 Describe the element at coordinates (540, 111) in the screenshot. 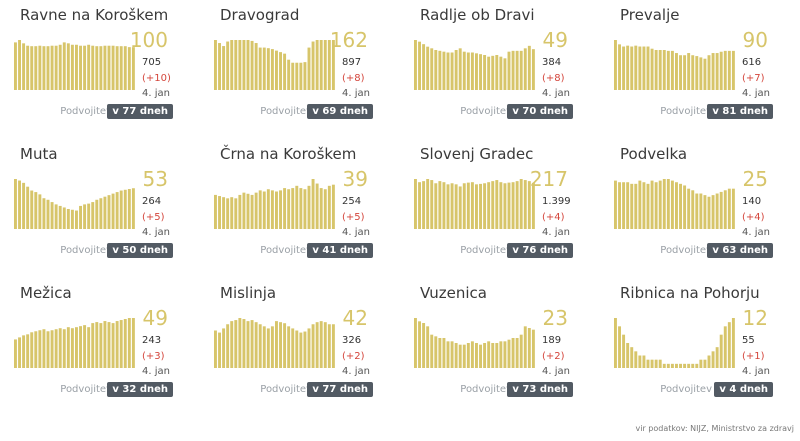

I see `doubling-time-badge: v 70 dneh` at that location.